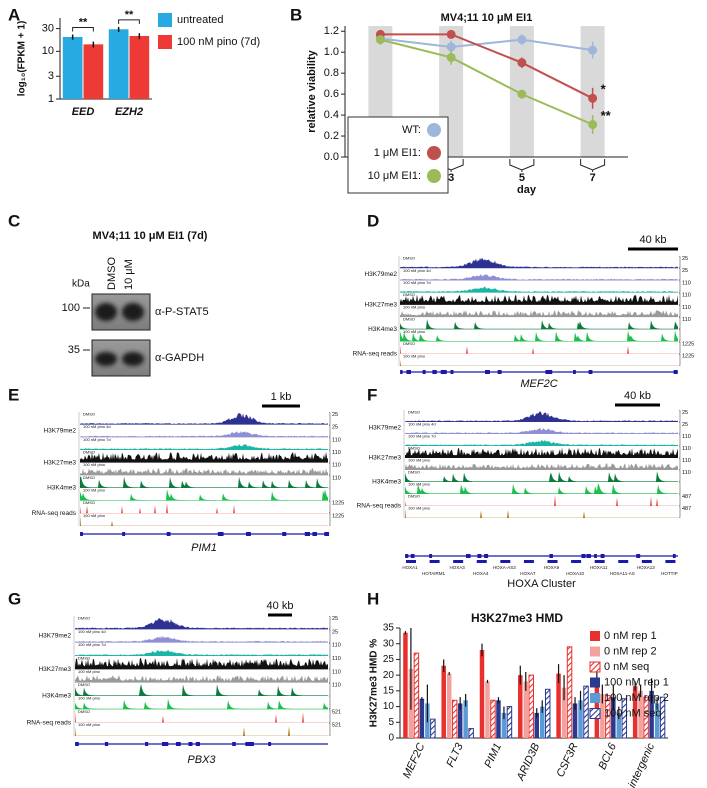 This screenshot has width=707, height=788. What do you see at coordinates (83, 112) in the screenshot?
I see `x-tick-label: EED` at bounding box center [83, 112].